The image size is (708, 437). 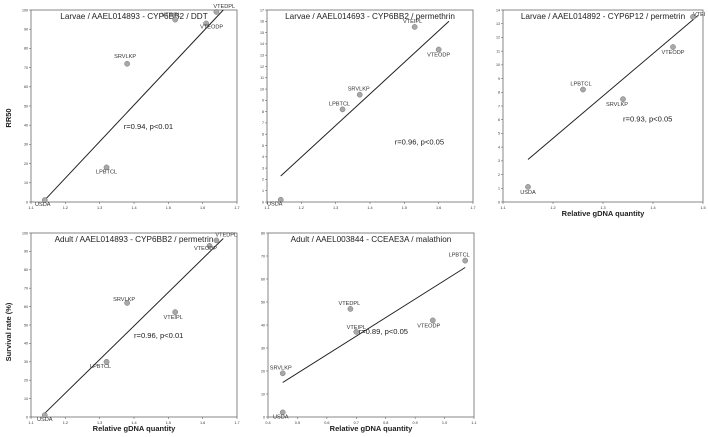 What do you see at coordinates (371, 239) in the screenshot?
I see `panel-5-title: Adult / AAEL003844 - CCEAE3A / malathion` at bounding box center [371, 239].